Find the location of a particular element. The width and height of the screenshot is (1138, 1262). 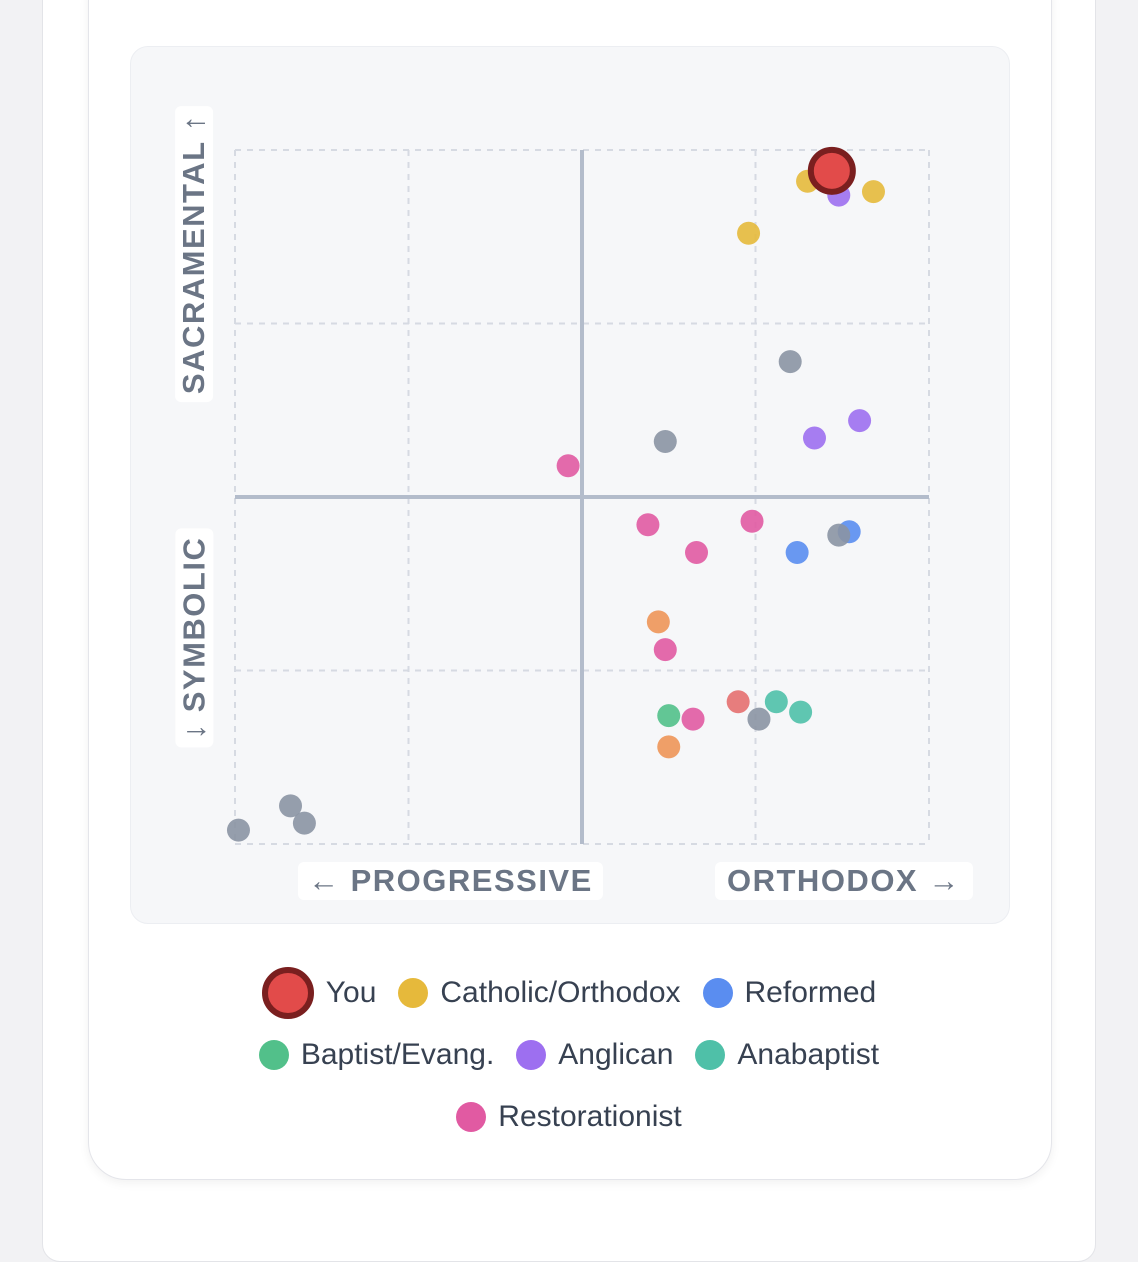

legend-row: Baptist/Evang. Anglican Anabaptist is located at coordinates (569, 1055).